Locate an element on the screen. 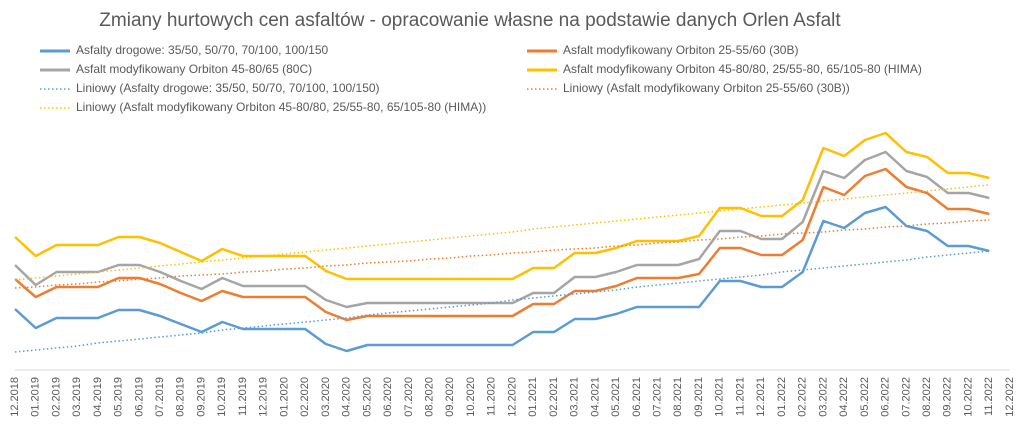 This screenshot has width=1024, height=432. x-tick-label: 05.2021 is located at coordinates (616, 397).